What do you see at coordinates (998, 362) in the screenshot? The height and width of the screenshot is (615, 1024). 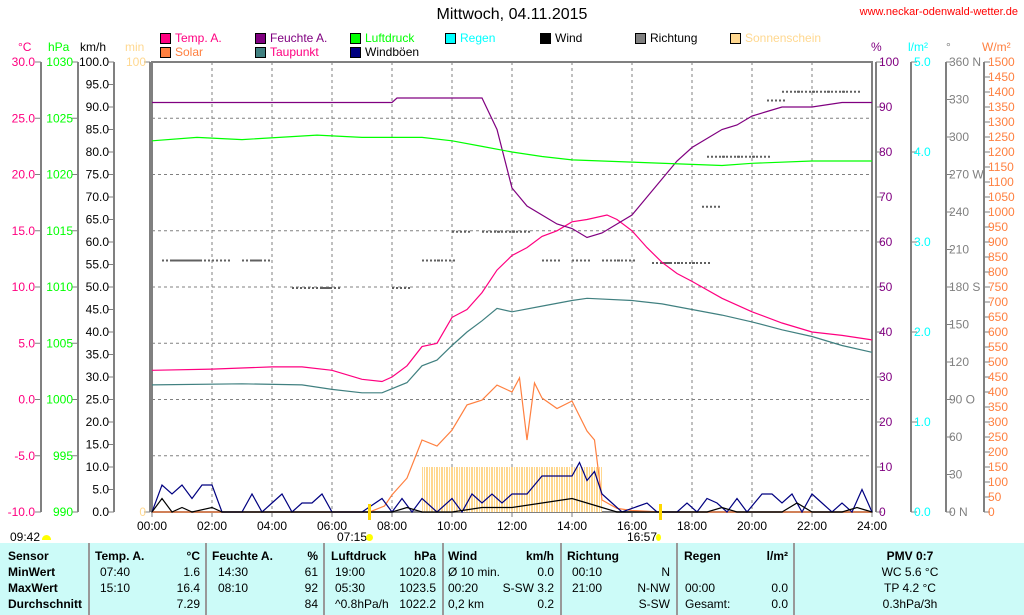 I see `axis-label-solar: 500` at bounding box center [998, 362].